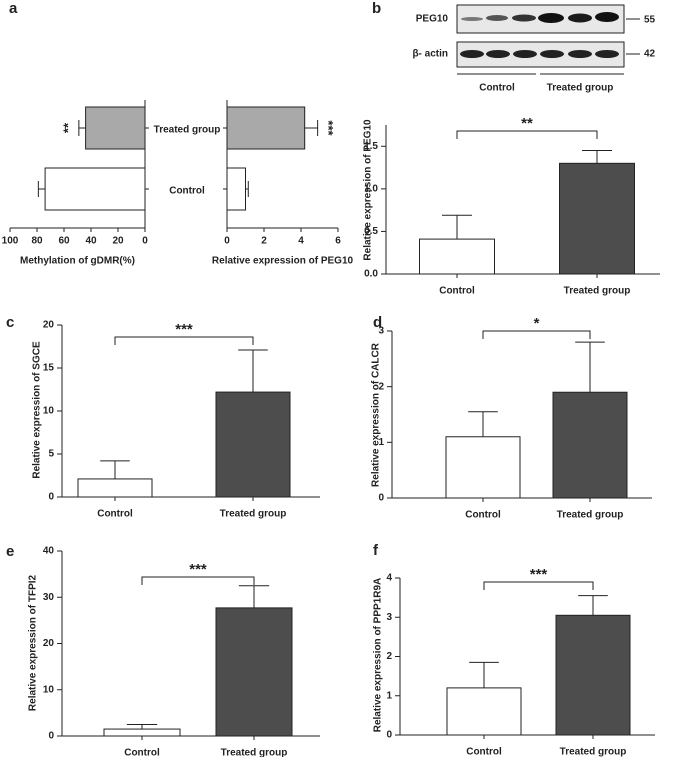  Describe the element at coordinates (650, 54) in the screenshot. I see `size-label: 42` at that location.